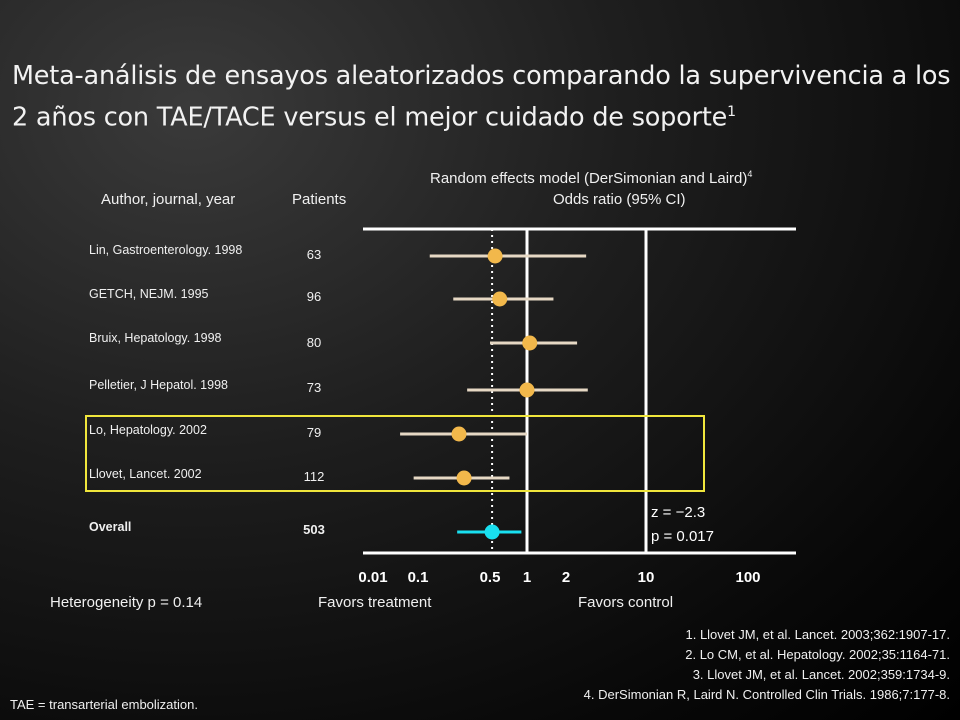 This screenshot has width=960, height=720. What do you see at coordinates (527, 577) in the screenshot?
I see `x-tick-label: 1` at bounding box center [527, 577].